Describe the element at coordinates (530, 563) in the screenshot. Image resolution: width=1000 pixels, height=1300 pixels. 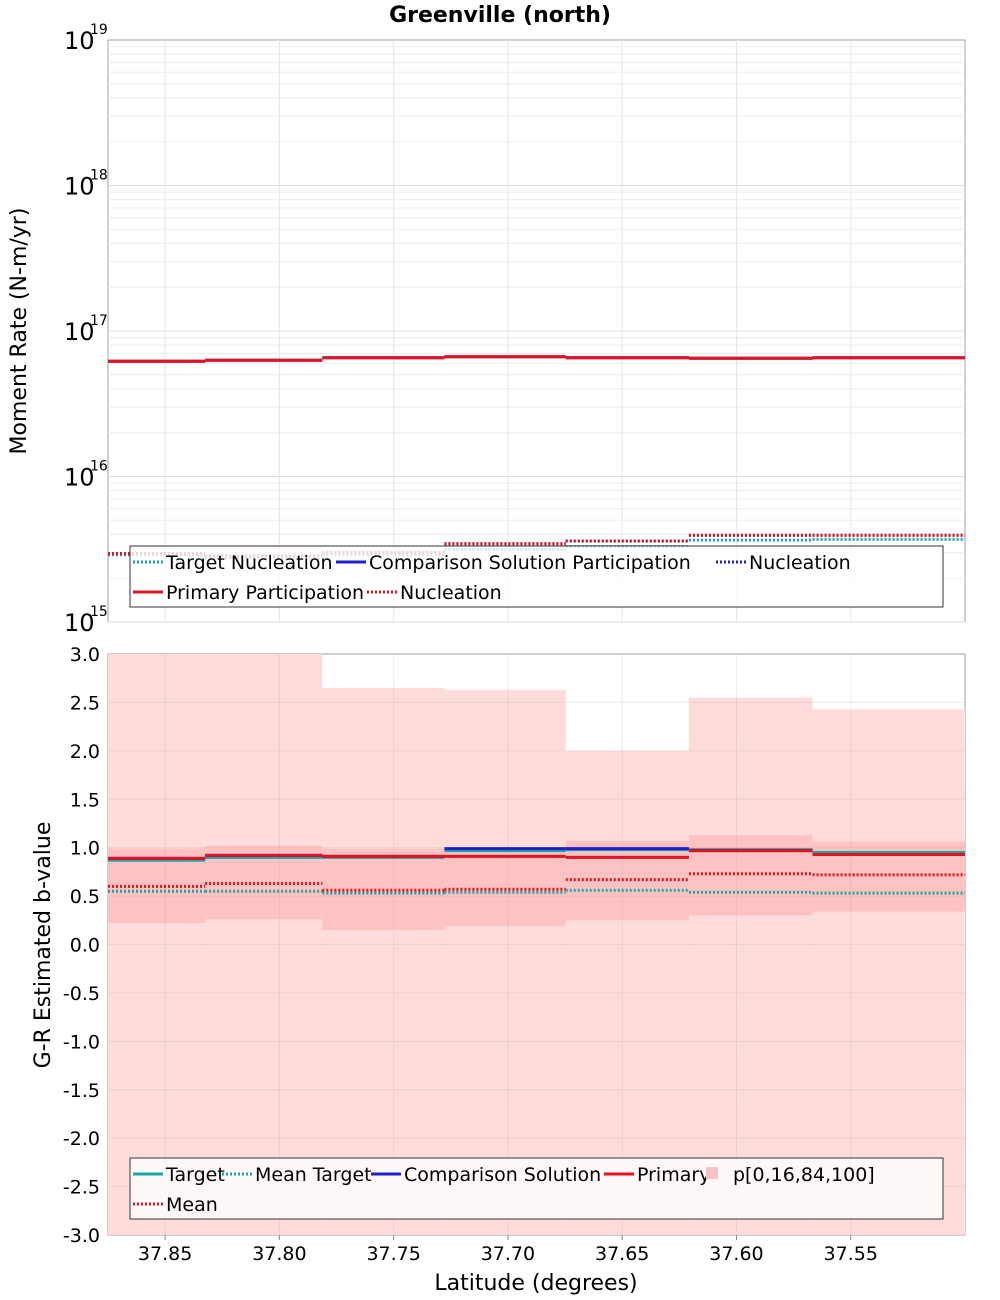
I see `moment-rate-legend-comparison-solution-participation-label: Comparison Solution Participation` at that location.